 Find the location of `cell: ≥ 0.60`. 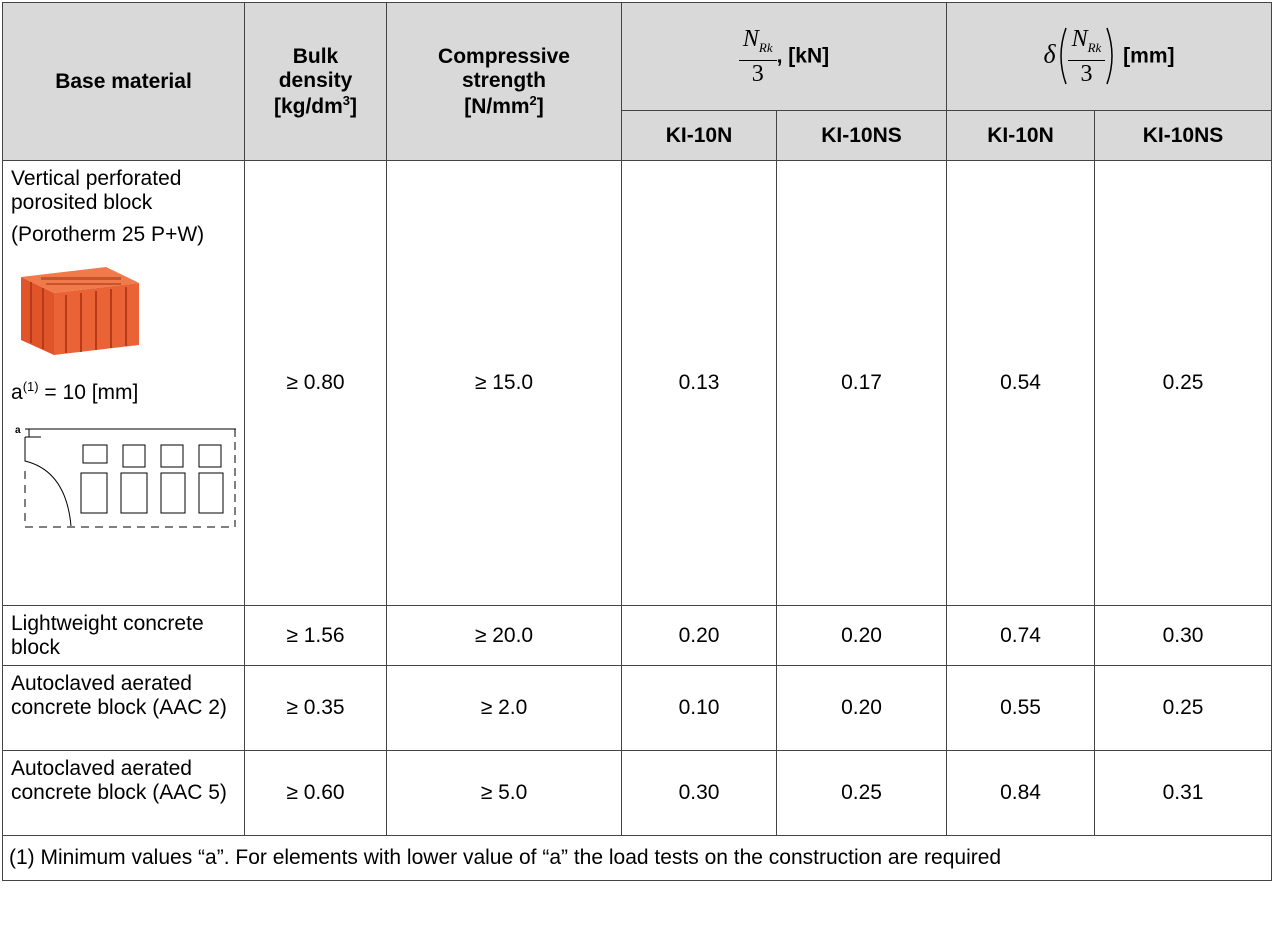

cell: ≥ 0.60 is located at coordinates (315, 793).